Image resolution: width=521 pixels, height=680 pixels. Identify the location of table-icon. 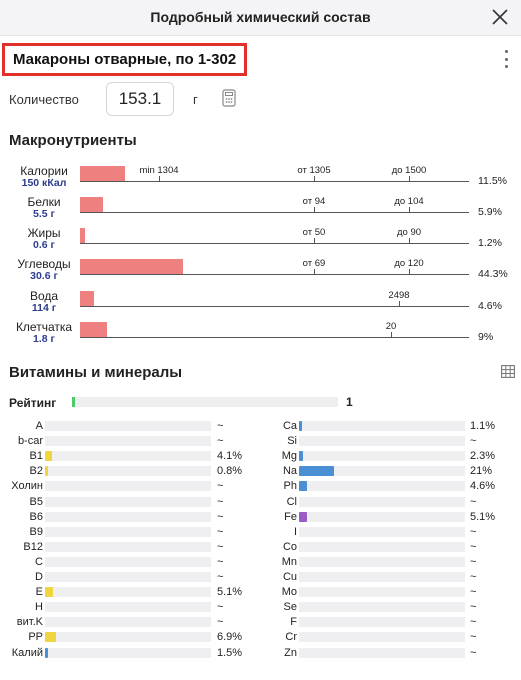
(508, 371).